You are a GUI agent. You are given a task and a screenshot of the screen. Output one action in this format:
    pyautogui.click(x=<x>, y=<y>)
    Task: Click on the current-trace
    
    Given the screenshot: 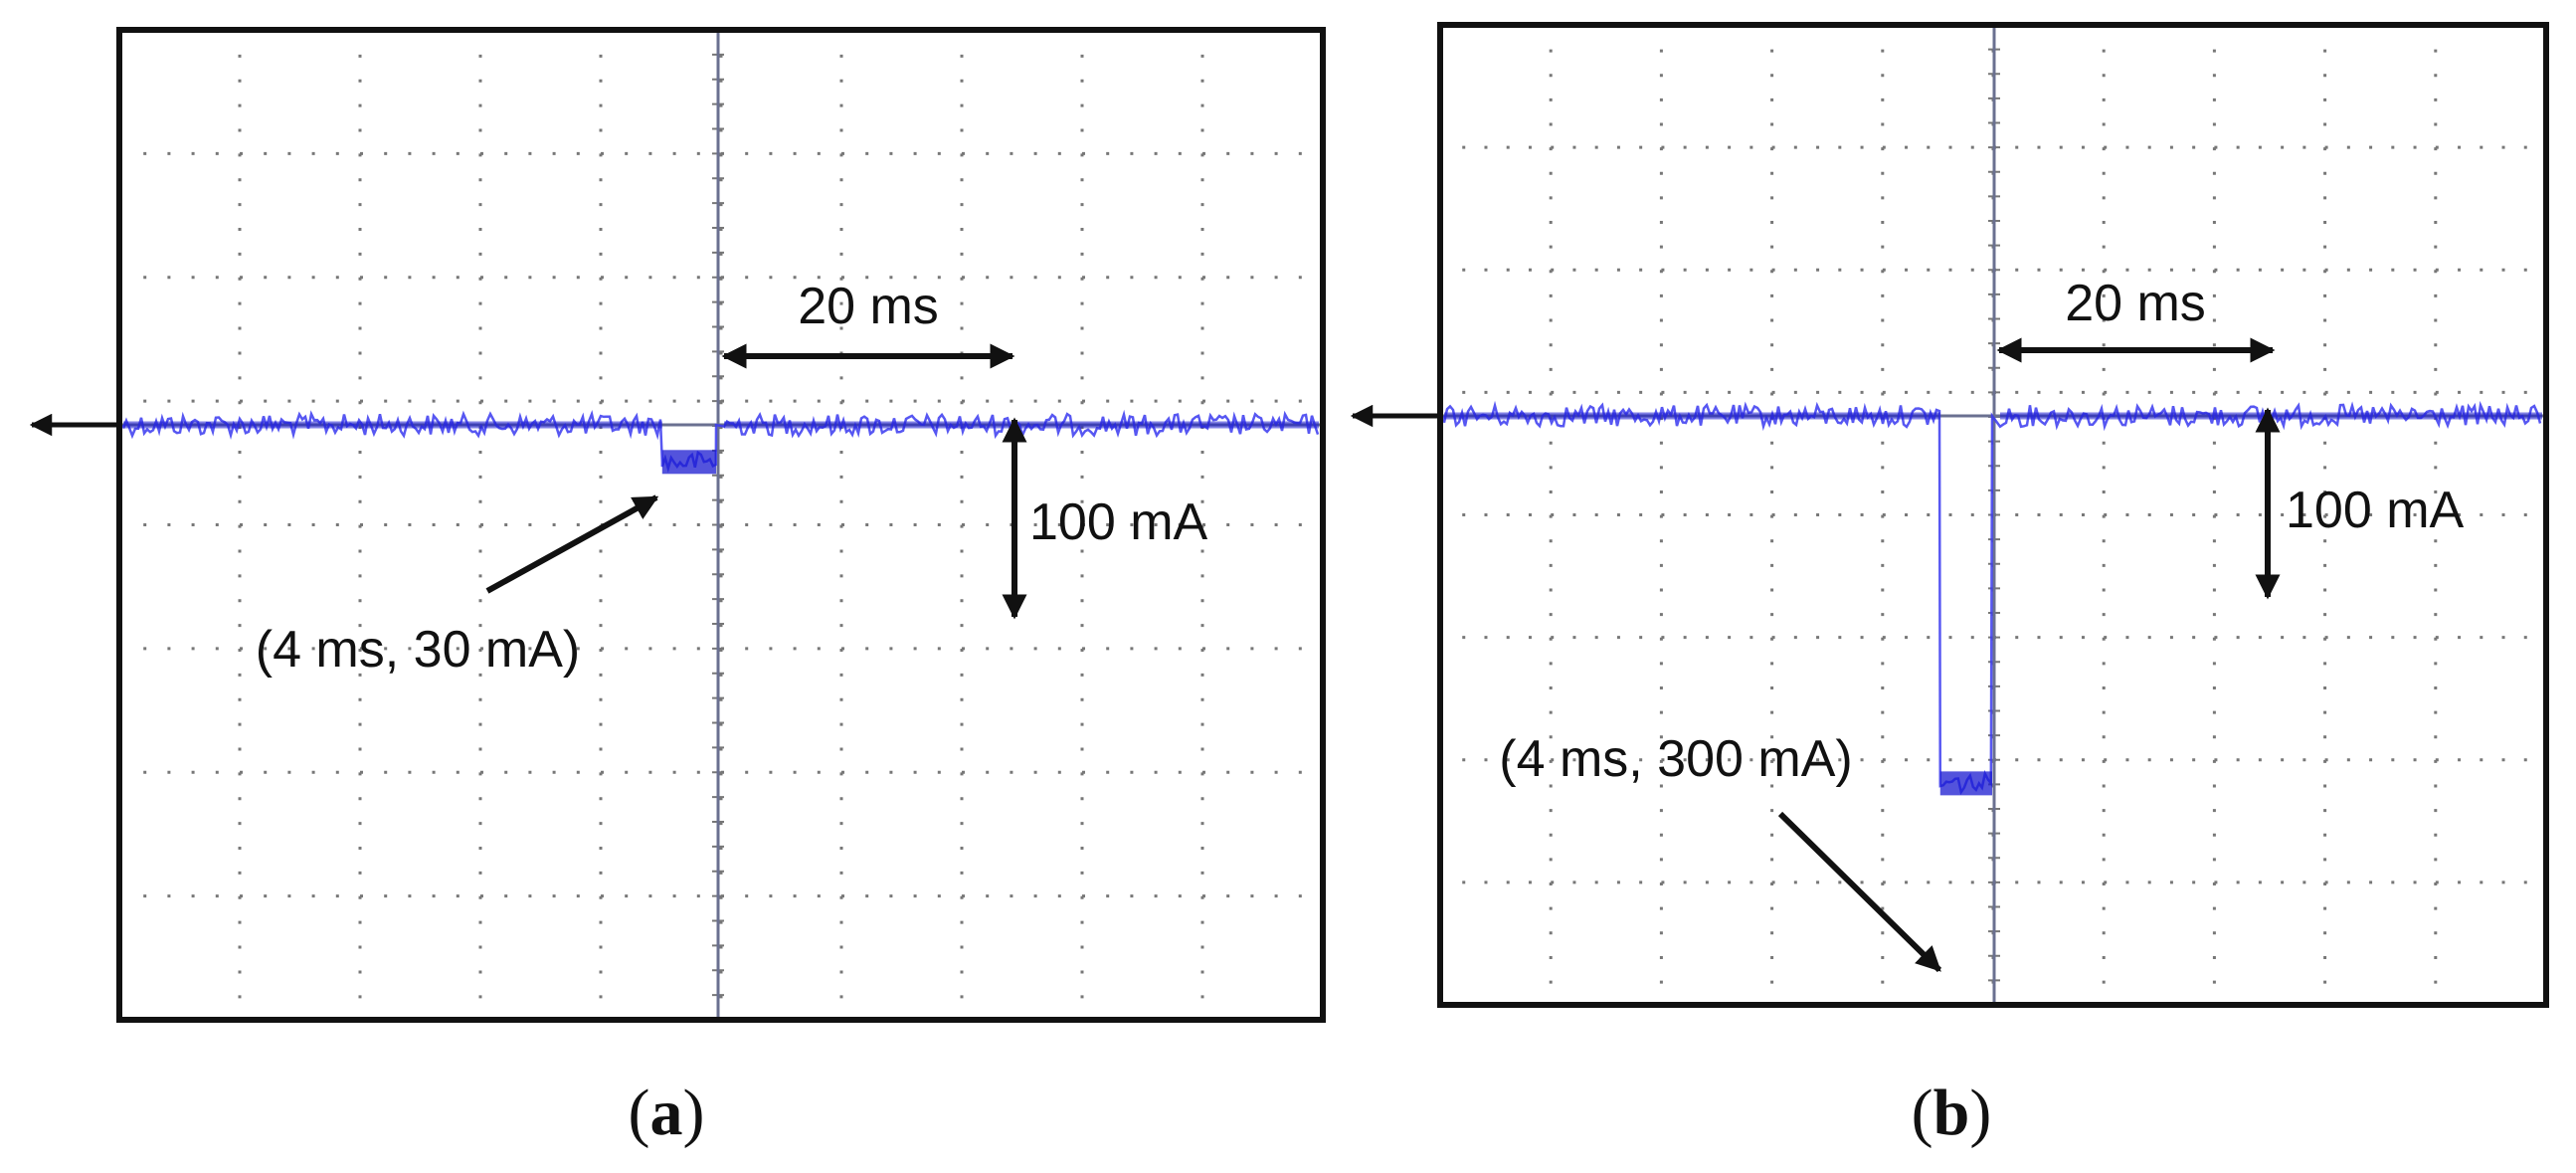 What is the action you would take?
    pyautogui.click(x=720, y=442)
    